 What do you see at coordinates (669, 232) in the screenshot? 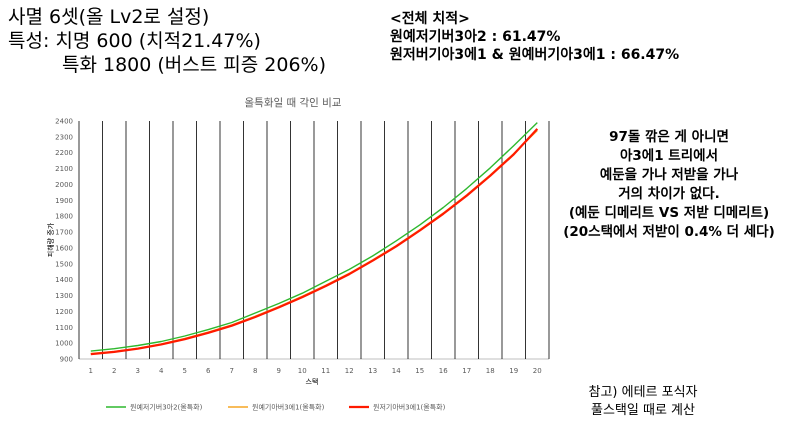
I see `note-line-6: (20스택에서 저받이 0.4% 더 세다)` at bounding box center [669, 232].